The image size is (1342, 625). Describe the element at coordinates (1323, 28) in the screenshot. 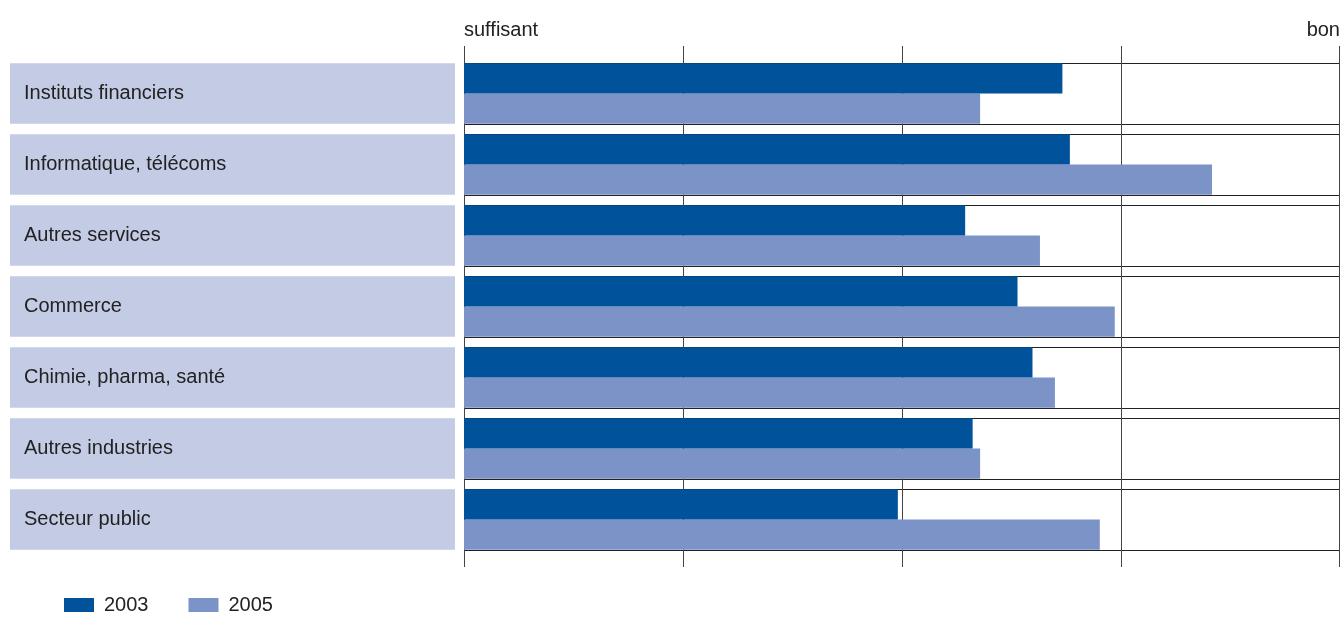

I see `text: bon` at that location.